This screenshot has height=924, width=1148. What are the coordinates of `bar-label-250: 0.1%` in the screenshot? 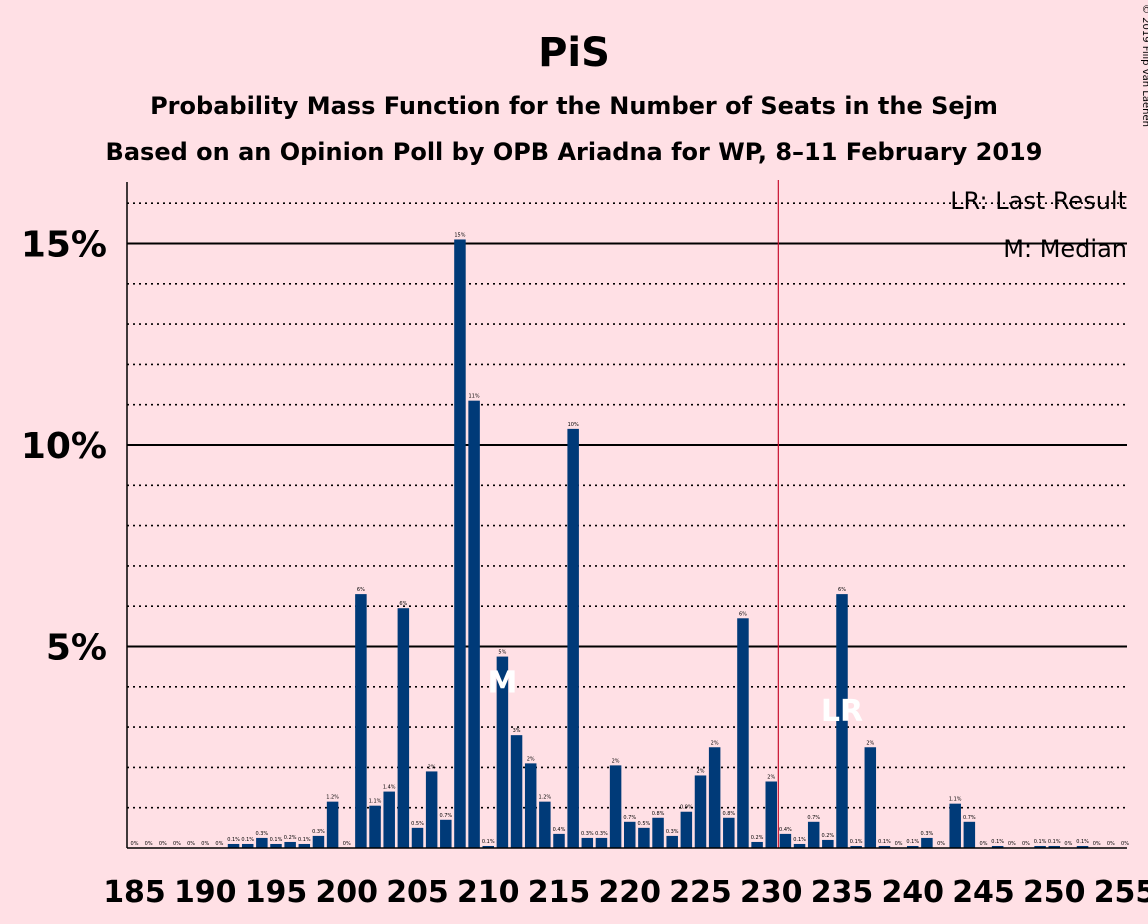 It's located at (1054, 842).